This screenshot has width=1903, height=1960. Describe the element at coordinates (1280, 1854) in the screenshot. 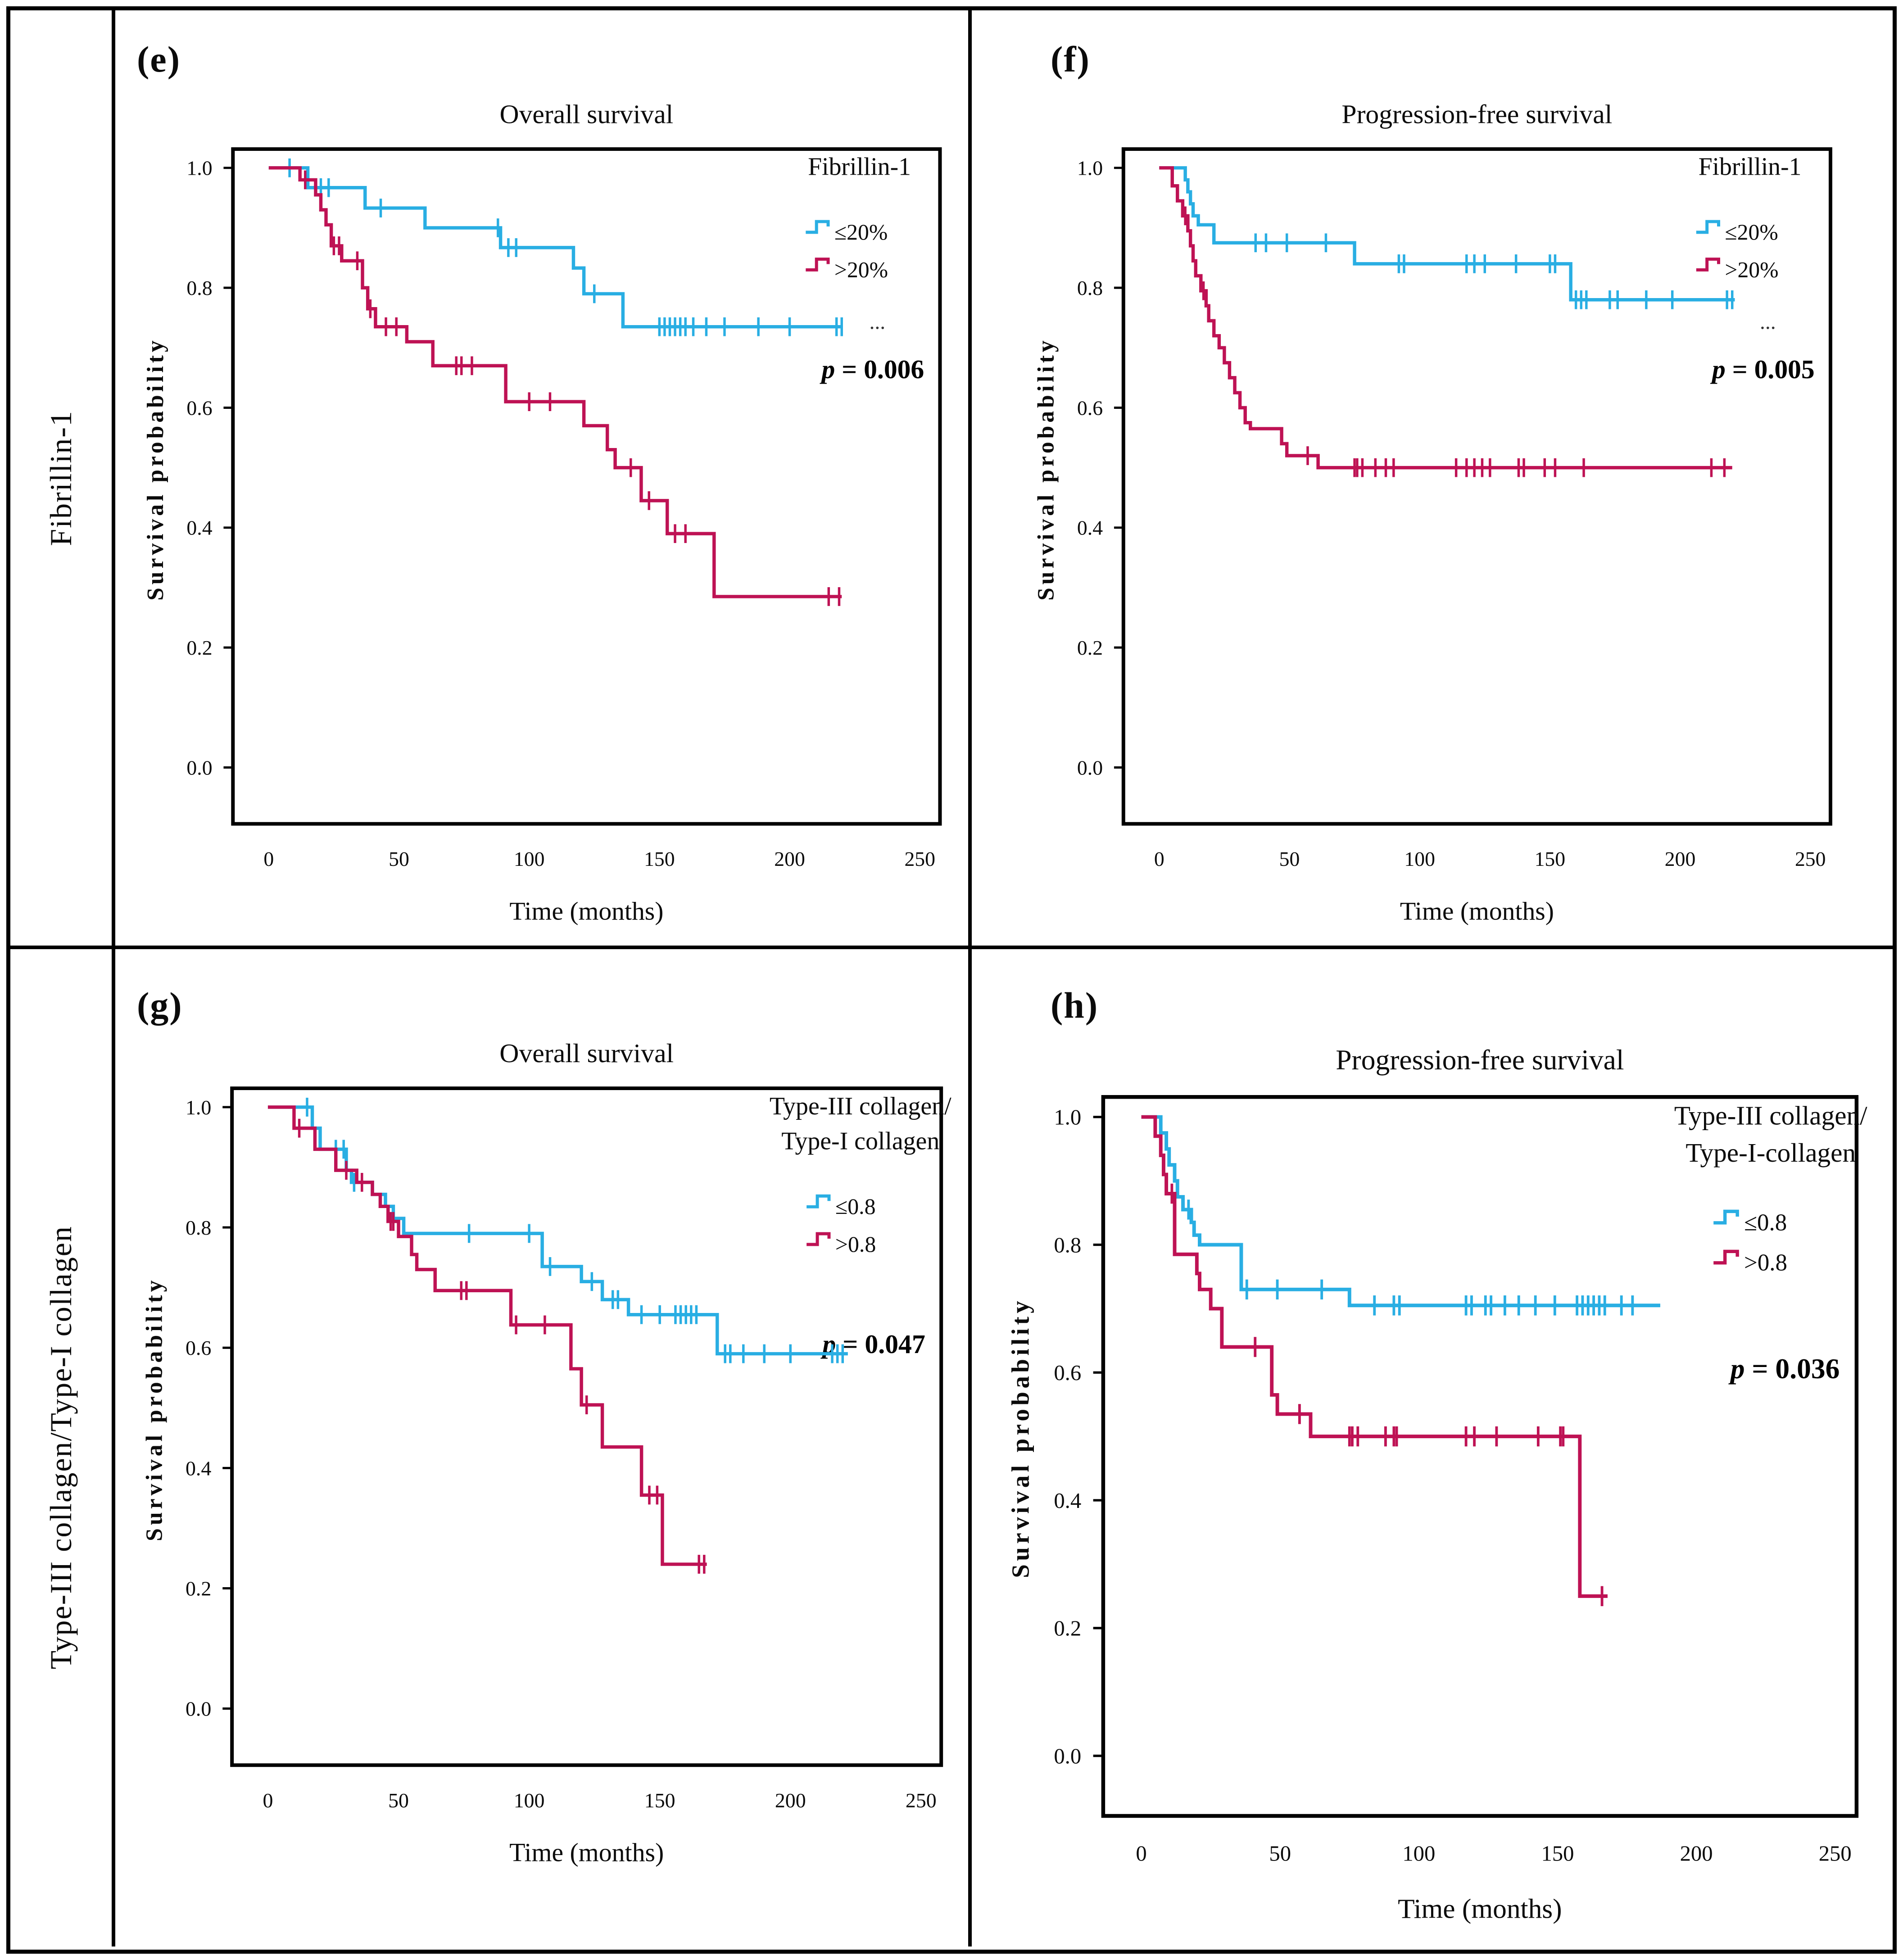

I see `x-tick-label: 50` at that location.